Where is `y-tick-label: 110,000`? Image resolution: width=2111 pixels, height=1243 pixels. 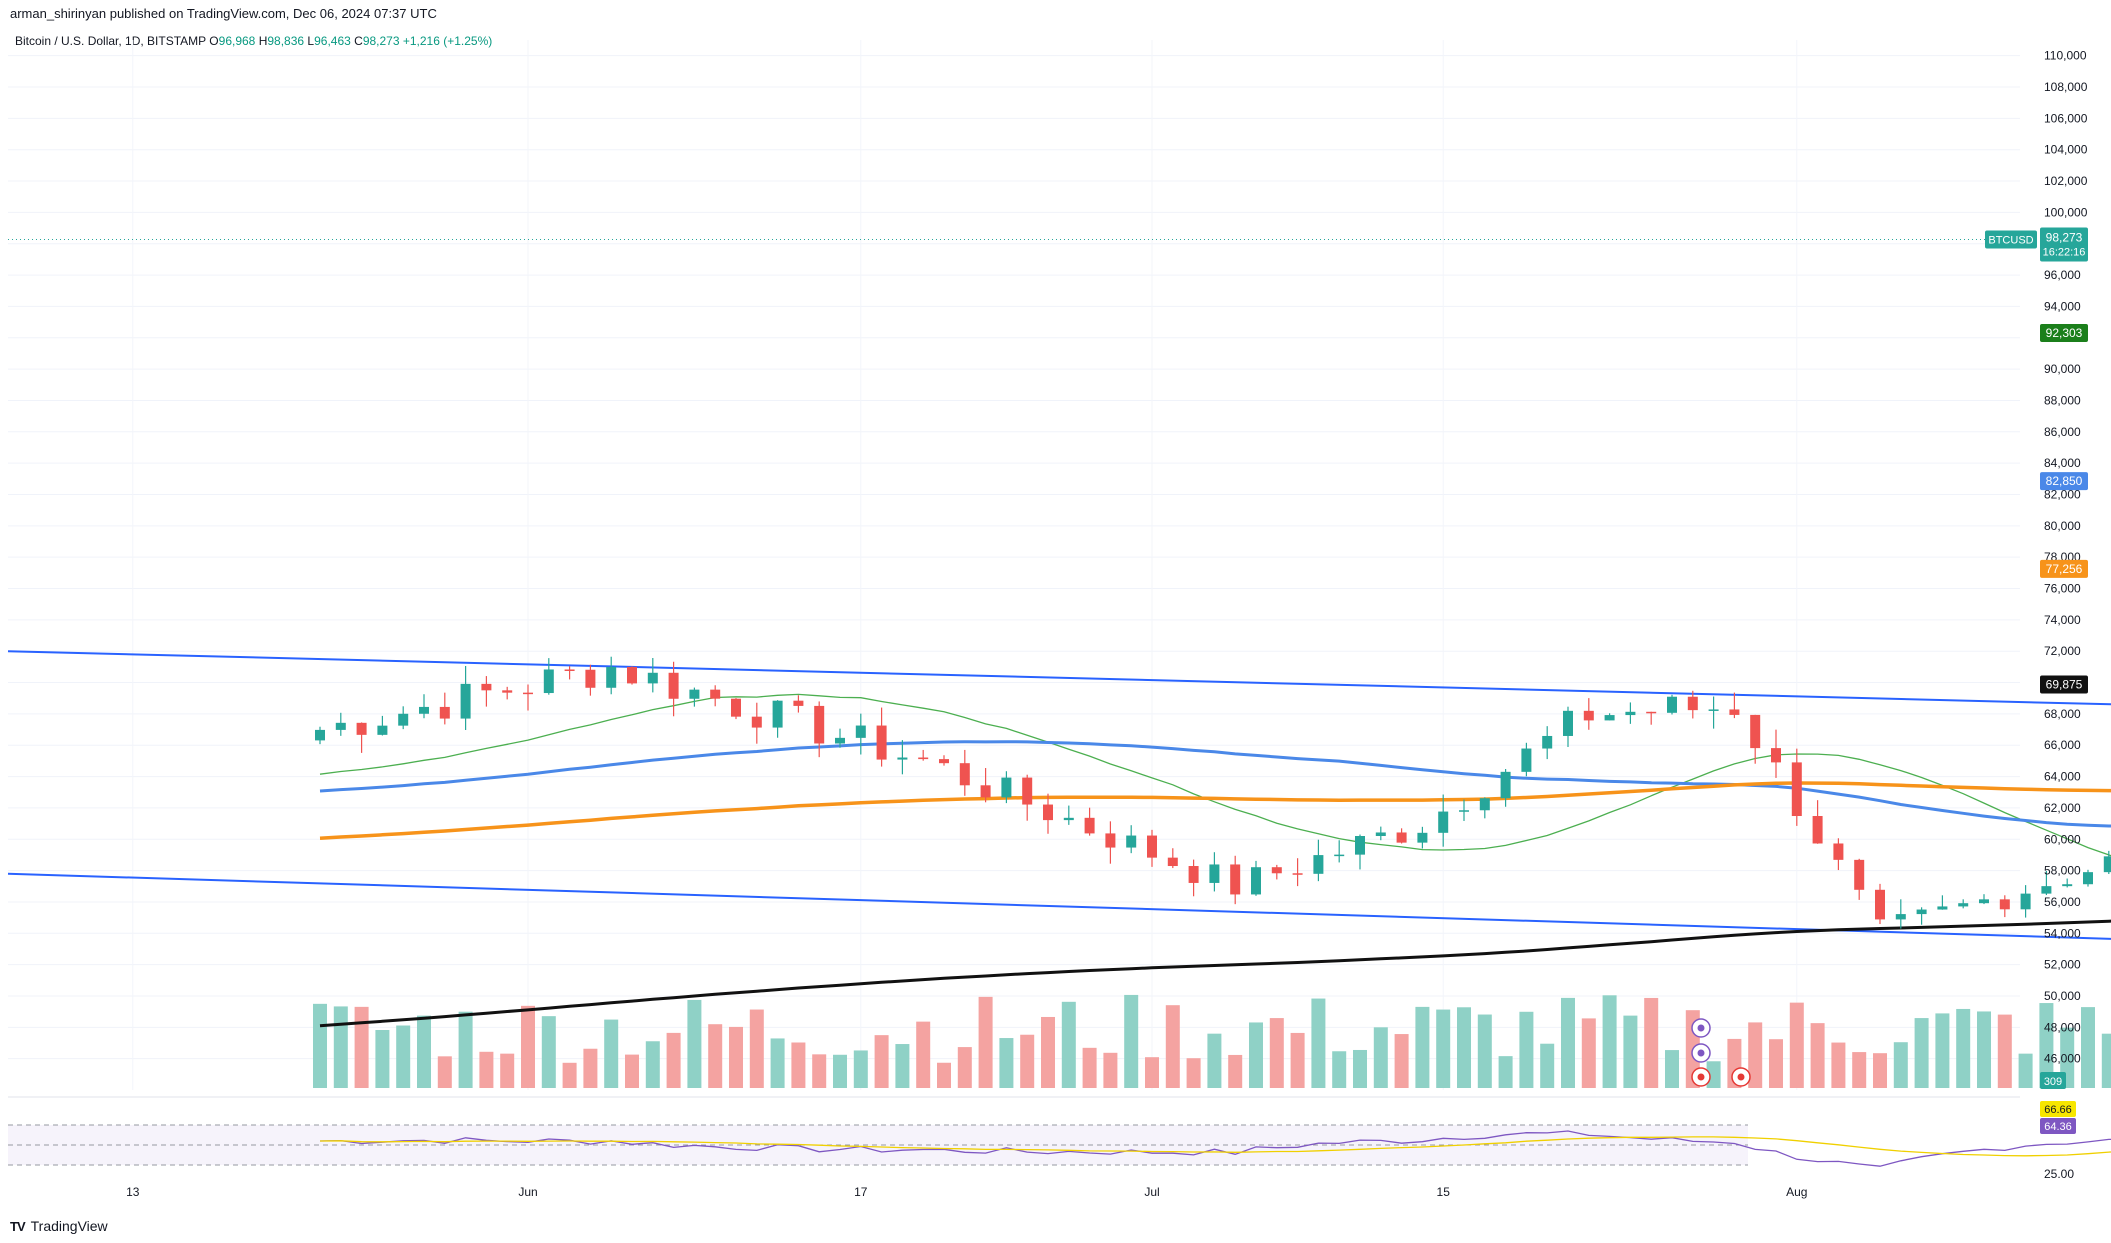 y-tick-label: 110,000 is located at coordinates (2065, 56).